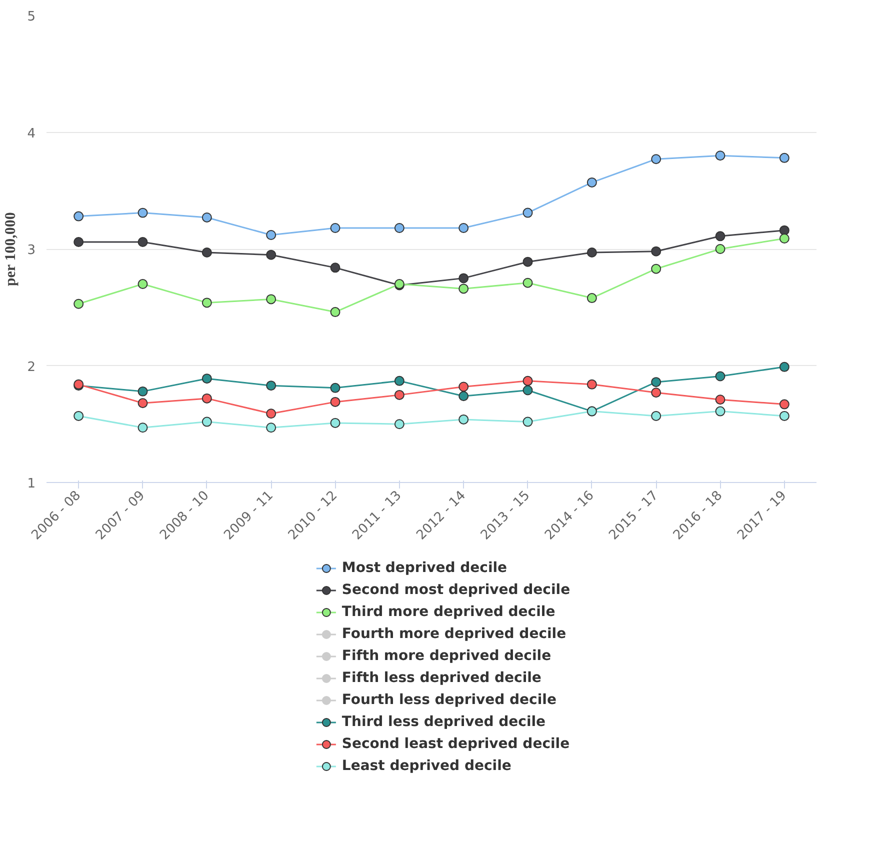 The width and height of the screenshot is (872, 863). What do you see at coordinates (456, 744) in the screenshot?
I see `legend-label: Second least deprived decile` at bounding box center [456, 744].